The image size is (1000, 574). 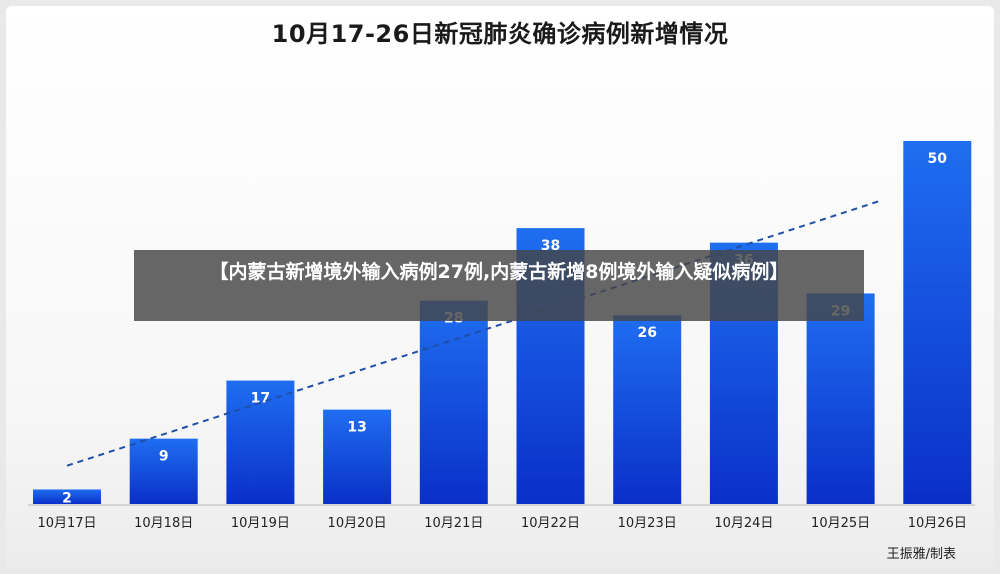 What do you see at coordinates (550, 523) in the screenshot?
I see `x-tick-label-6: 10月22日` at bounding box center [550, 523].